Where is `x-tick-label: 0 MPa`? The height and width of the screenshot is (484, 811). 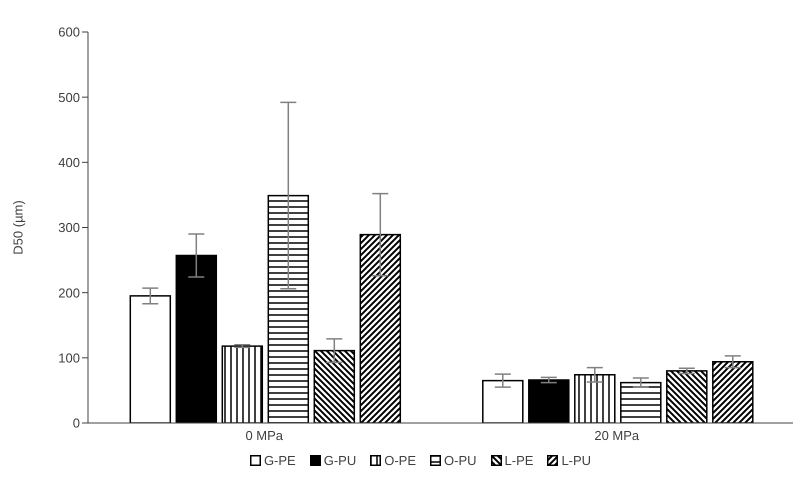
x-tick-label: 0 MPa is located at coordinates (264, 436).